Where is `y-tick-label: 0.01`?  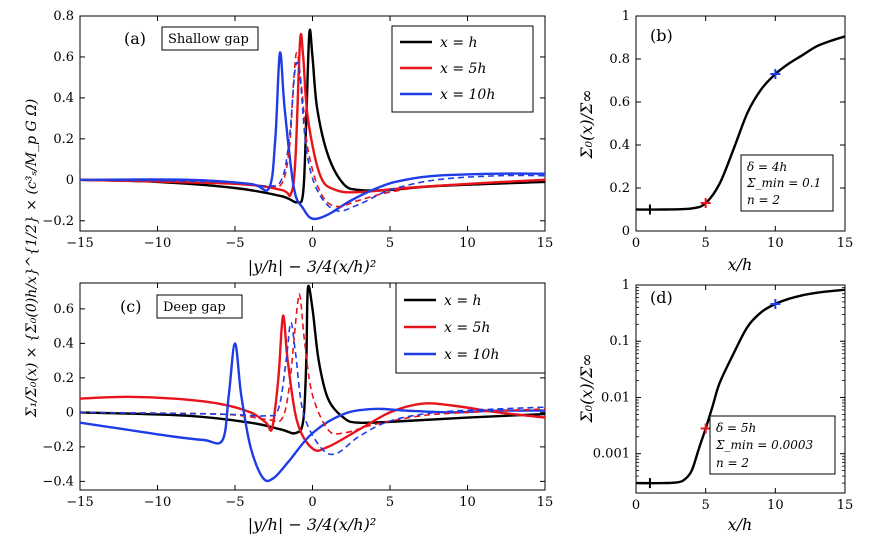 y-tick-label: 0.01 is located at coordinates (615, 397).